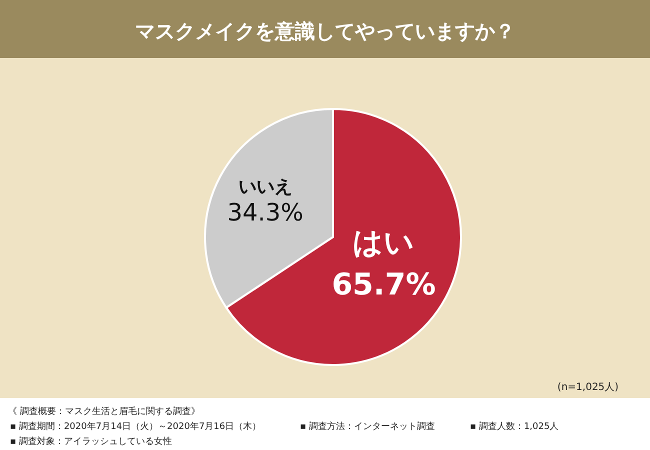 This screenshot has height=450, width=650. What do you see at coordinates (384, 284) in the screenshot?
I see `data-label: 65.7%` at bounding box center [384, 284].